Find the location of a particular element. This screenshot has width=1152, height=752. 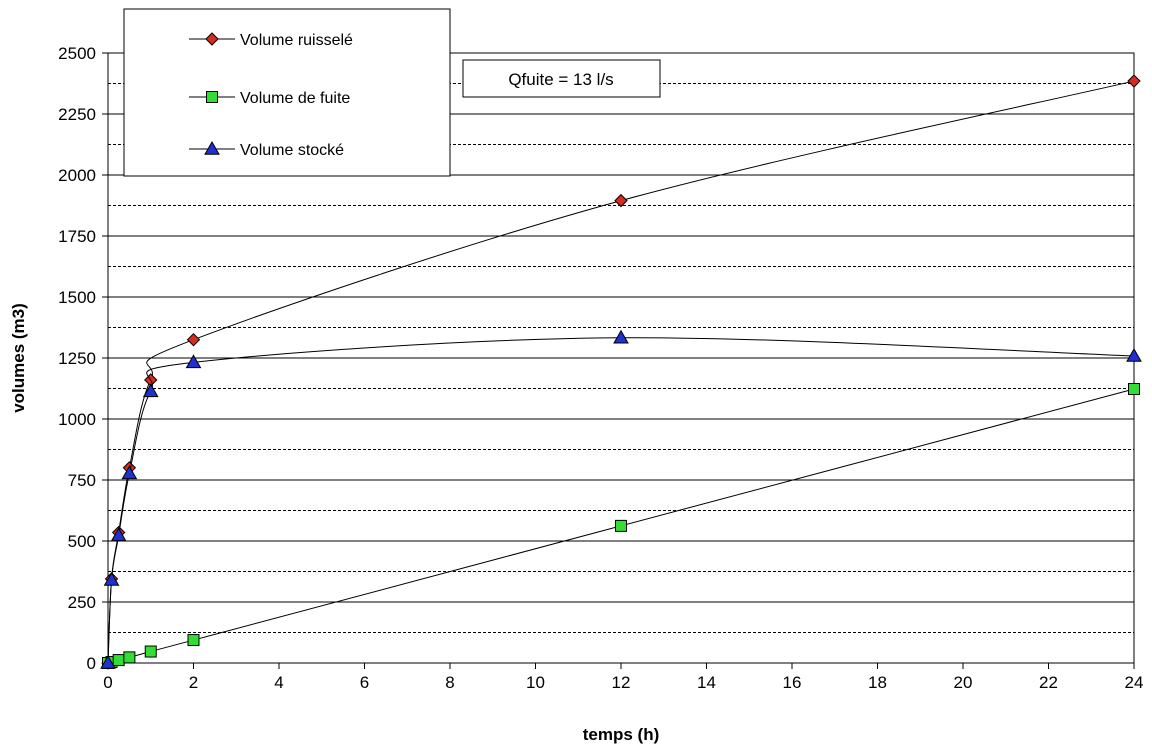

x-tick-label: 2 is located at coordinates (193, 682).